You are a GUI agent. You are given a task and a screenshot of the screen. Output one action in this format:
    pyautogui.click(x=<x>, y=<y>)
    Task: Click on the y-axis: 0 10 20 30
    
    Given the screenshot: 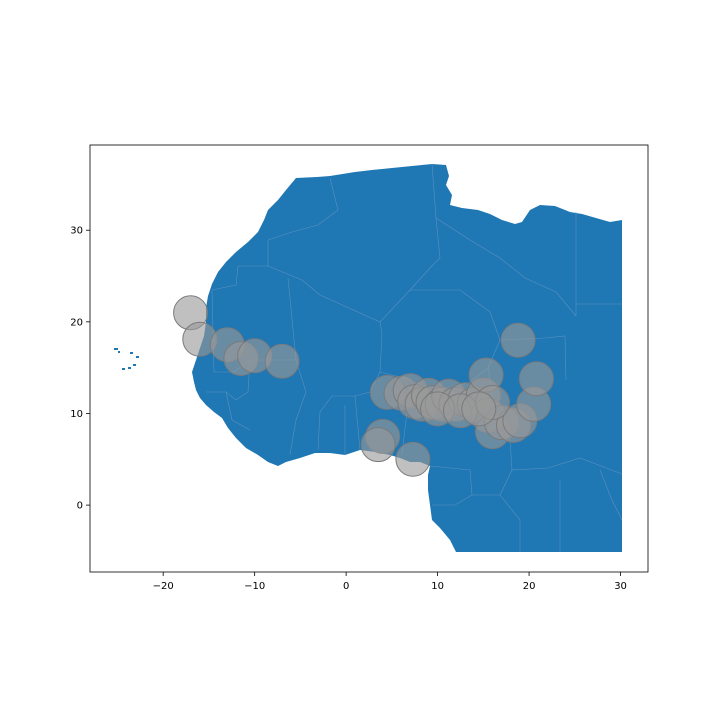 What is the action you would take?
    pyautogui.click(x=80, y=369)
    